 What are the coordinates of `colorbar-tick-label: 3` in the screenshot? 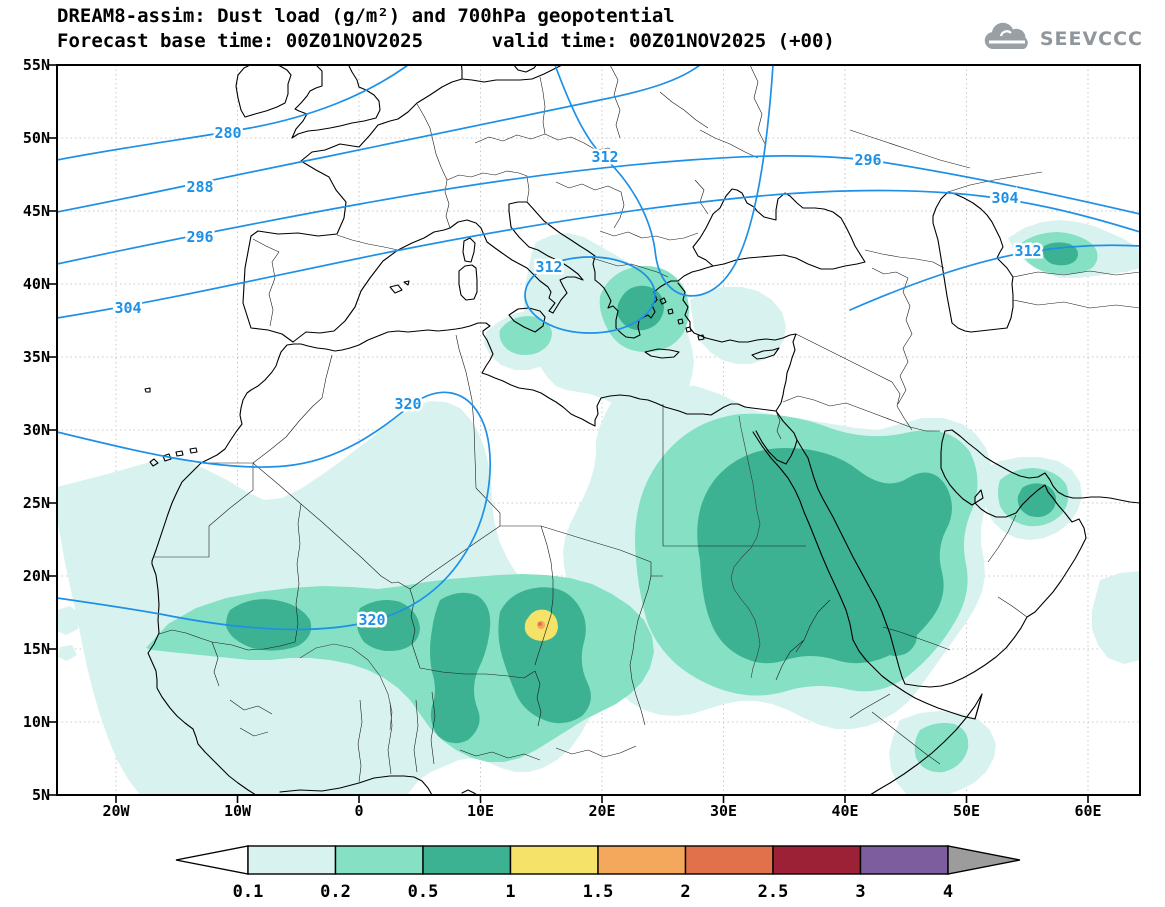 It's located at (860, 892).